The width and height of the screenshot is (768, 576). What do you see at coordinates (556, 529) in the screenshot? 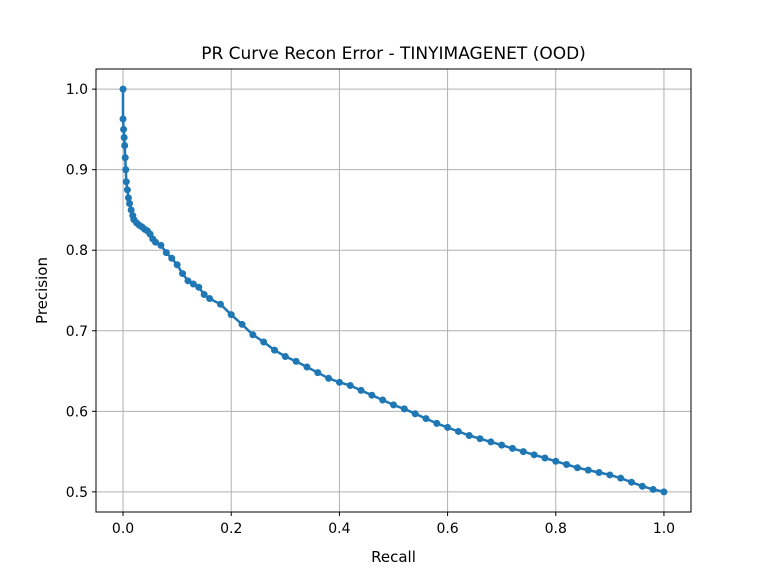
I see `x-tick-label: 0.8` at bounding box center [556, 529].